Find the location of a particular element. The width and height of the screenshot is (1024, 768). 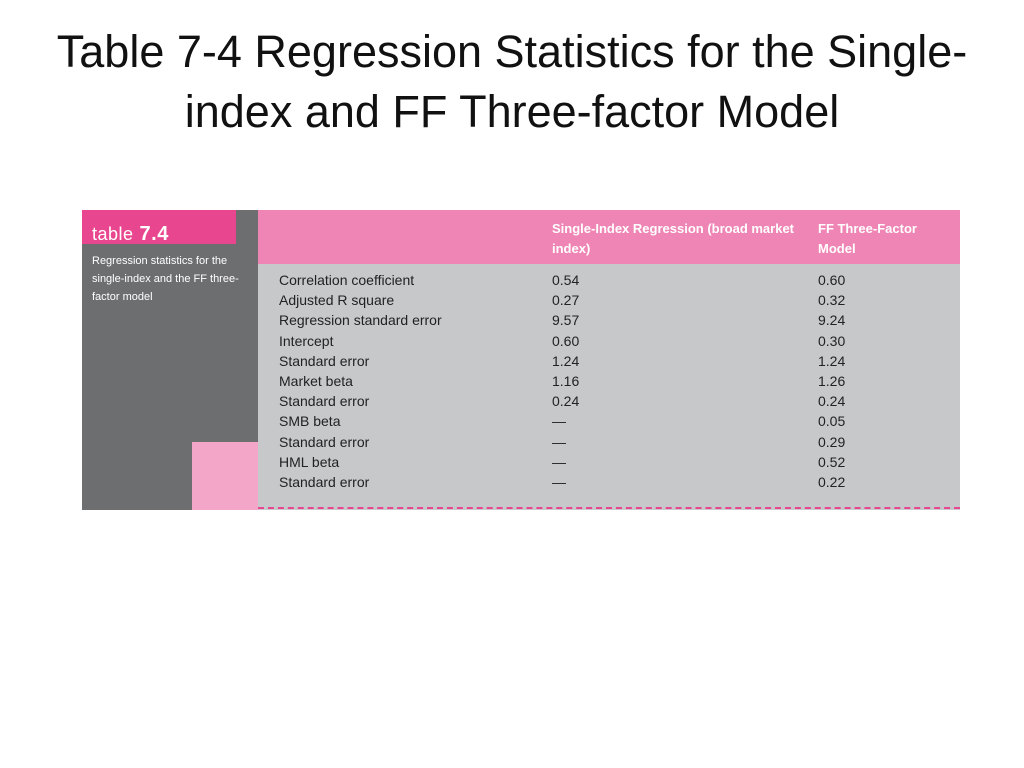

table-row: Standard error 0.24 0.24 is located at coordinates (609, 401).